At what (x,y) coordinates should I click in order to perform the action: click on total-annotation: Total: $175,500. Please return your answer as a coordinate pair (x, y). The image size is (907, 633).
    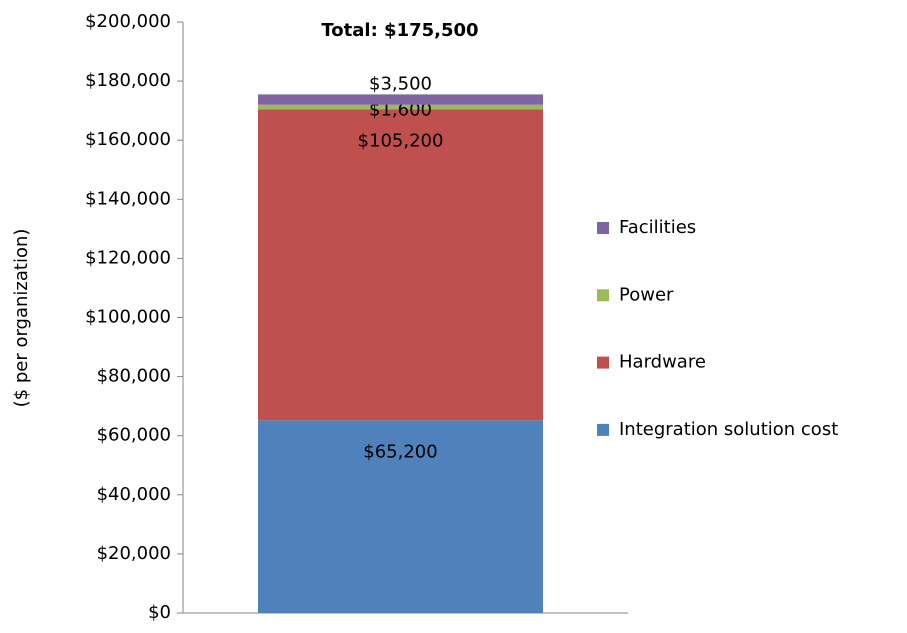
    Looking at the image, I should click on (399, 30).